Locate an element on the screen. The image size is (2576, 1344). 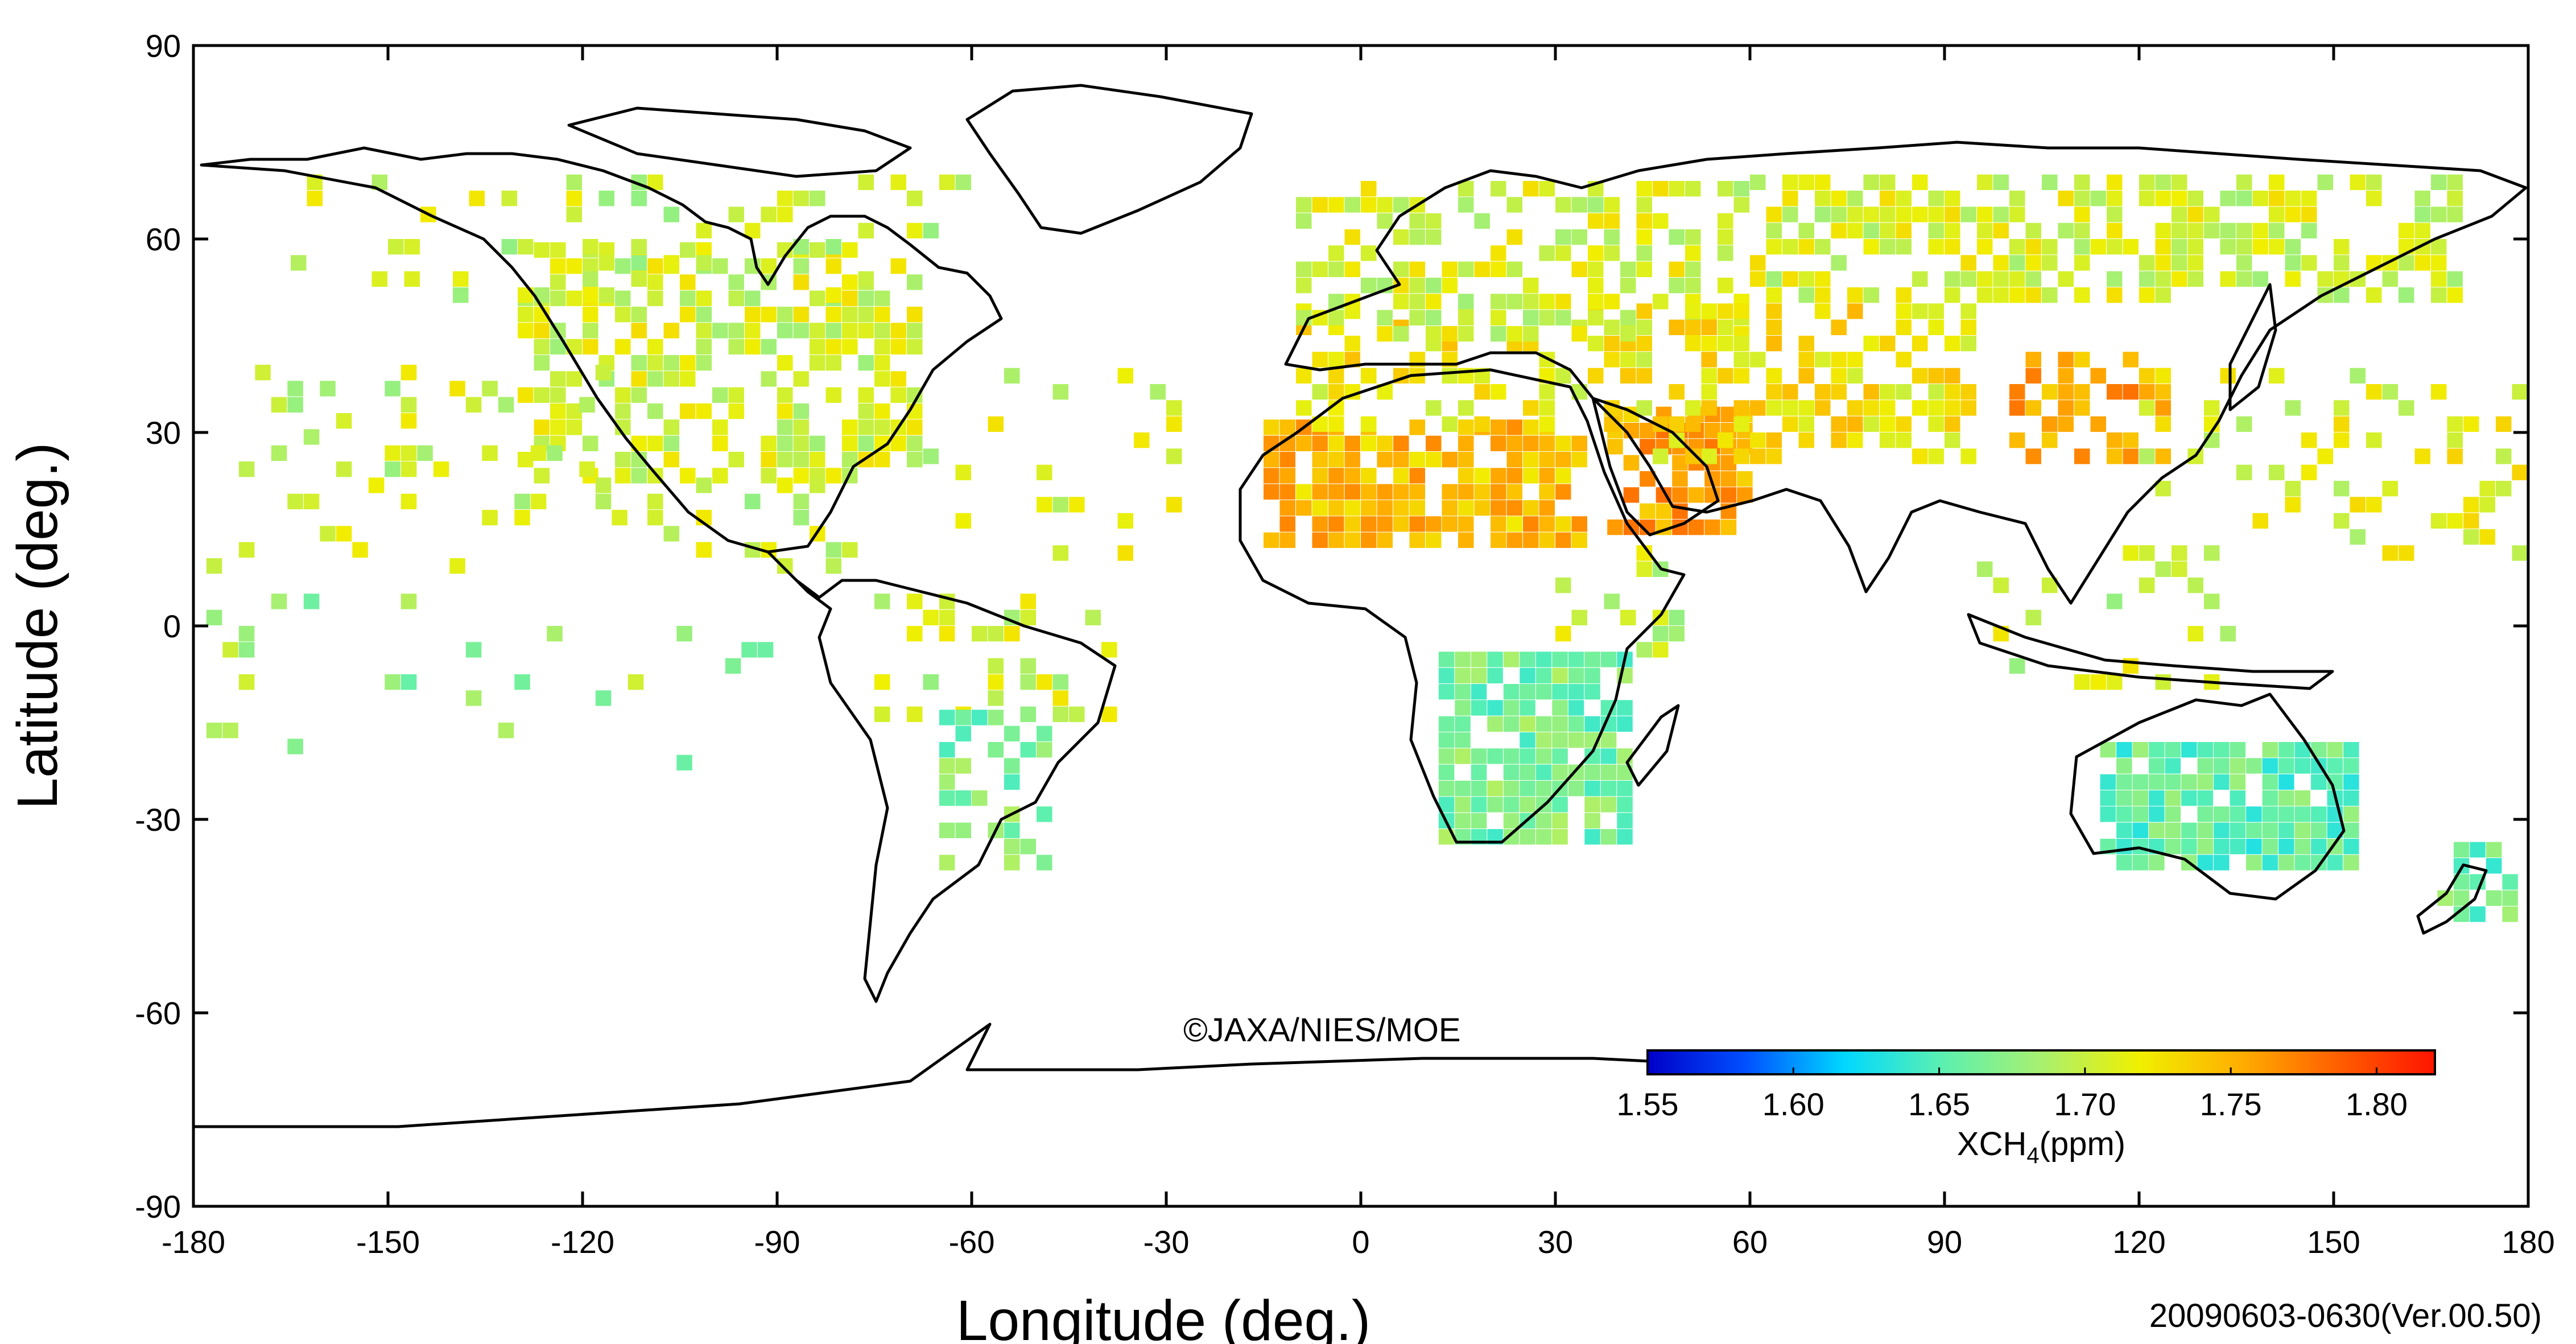
x-tick-label: 120 is located at coordinates (2139, 1242).